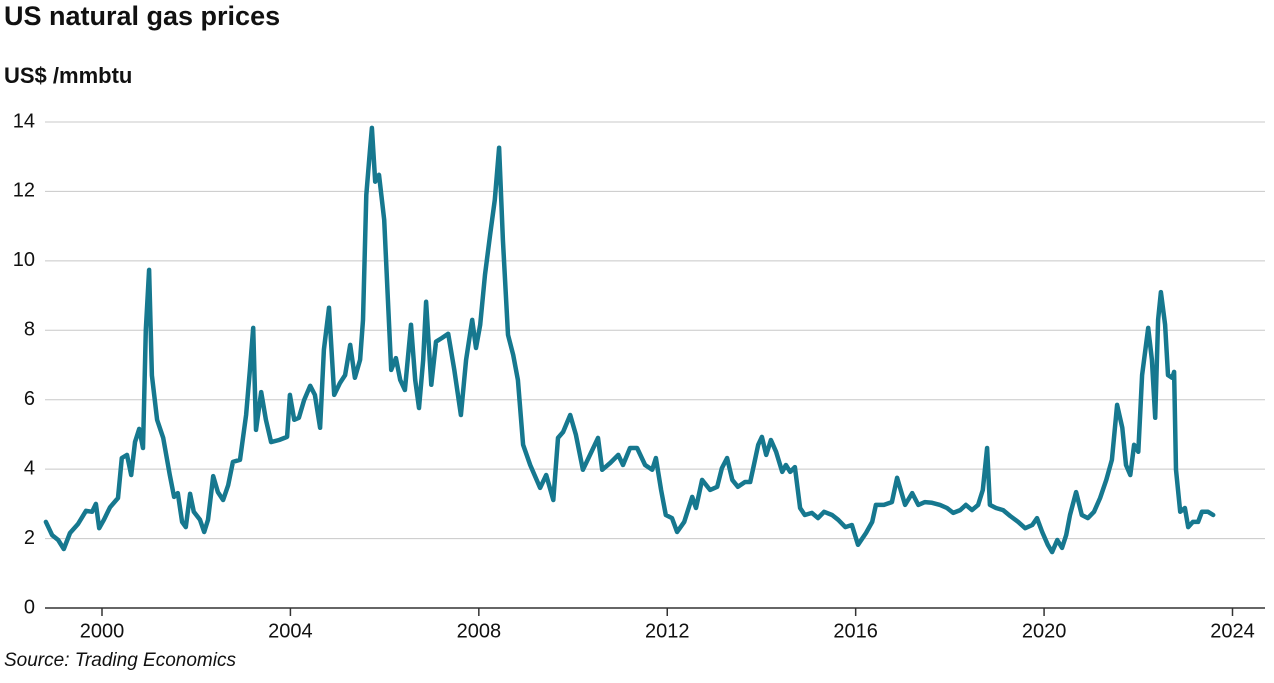 The width and height of the screenshot is (1274, 683). What do you see at coordinates (29, 538) in the screenshot?
I see `y-tick-label: 2` at bounding box center [29, 538].